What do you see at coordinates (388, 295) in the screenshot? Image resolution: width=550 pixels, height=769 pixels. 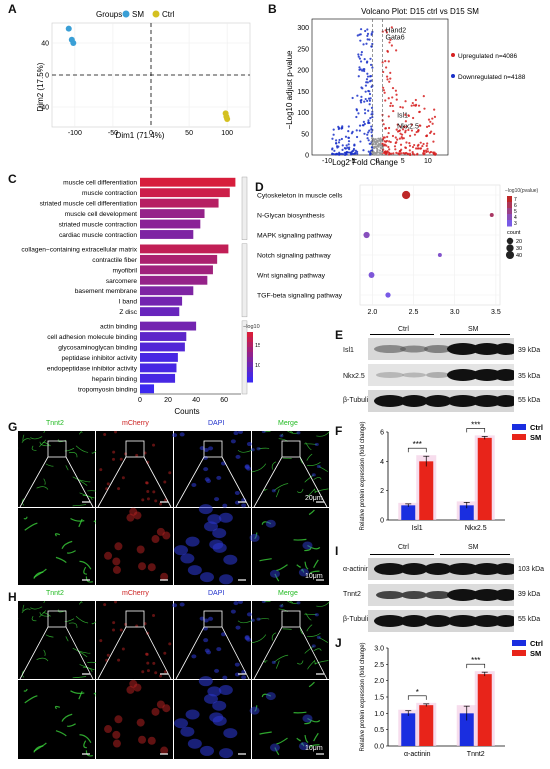 I see `pathway-bubble` at bounding box center [388, 295].